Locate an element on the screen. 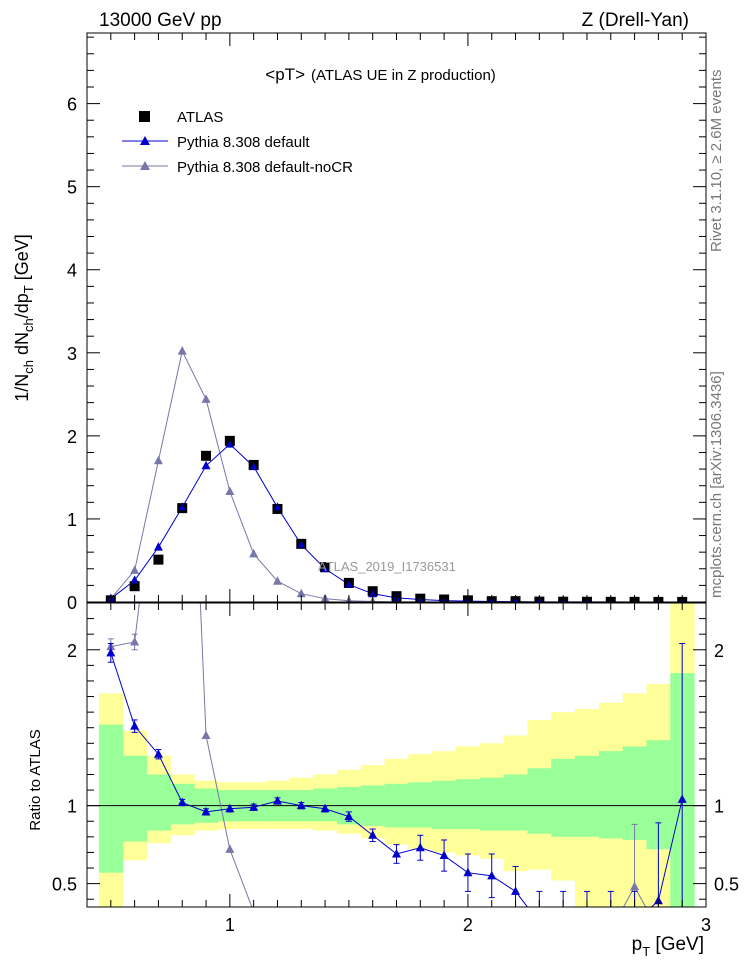 This screenshot has height=972, width=746. main-series-line-default is located at coordinates (396, 522).